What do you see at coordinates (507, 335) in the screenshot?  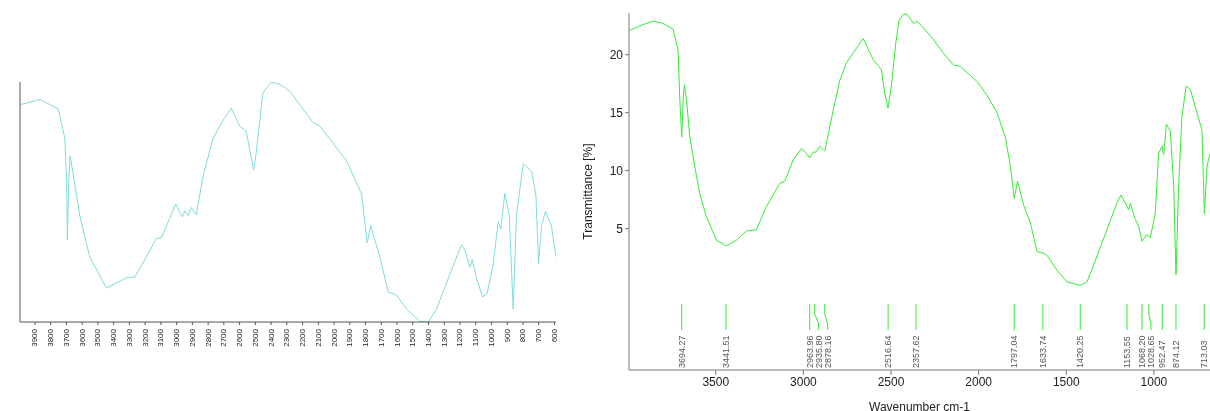 I see `x-tick-label: 900` at bounding box center [507, 335].